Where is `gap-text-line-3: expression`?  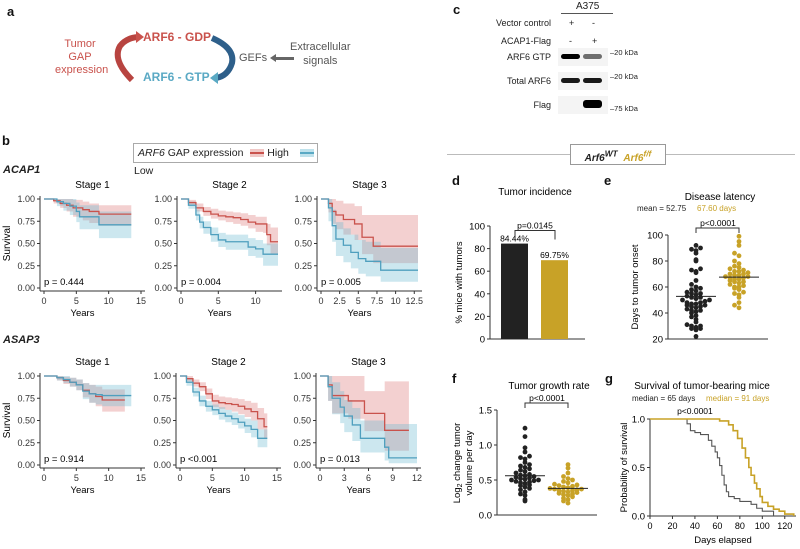
gap-text-line-3: expression is located at coordinates (82, 70).